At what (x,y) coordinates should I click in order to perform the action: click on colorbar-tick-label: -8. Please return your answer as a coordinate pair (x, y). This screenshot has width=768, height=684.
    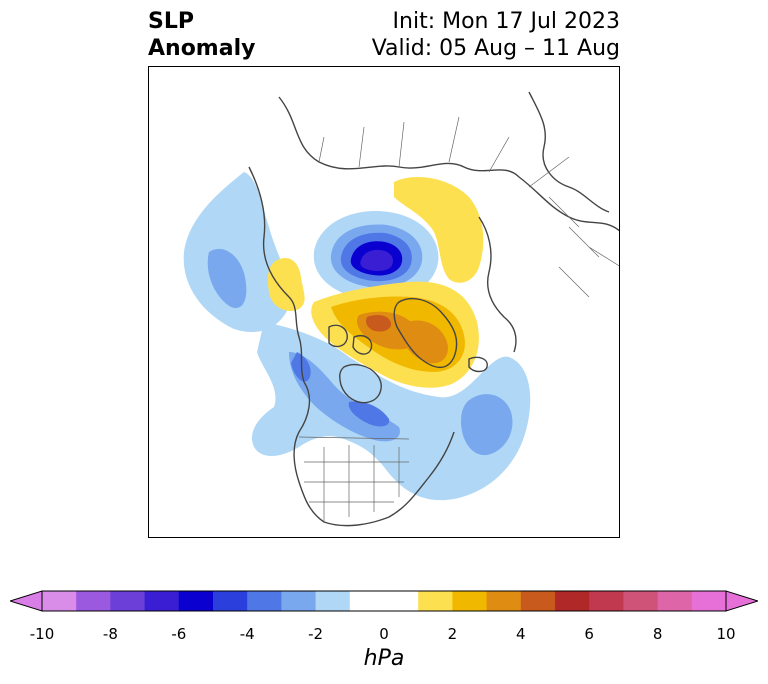
    Looking at the image, I should click on (110, 634).